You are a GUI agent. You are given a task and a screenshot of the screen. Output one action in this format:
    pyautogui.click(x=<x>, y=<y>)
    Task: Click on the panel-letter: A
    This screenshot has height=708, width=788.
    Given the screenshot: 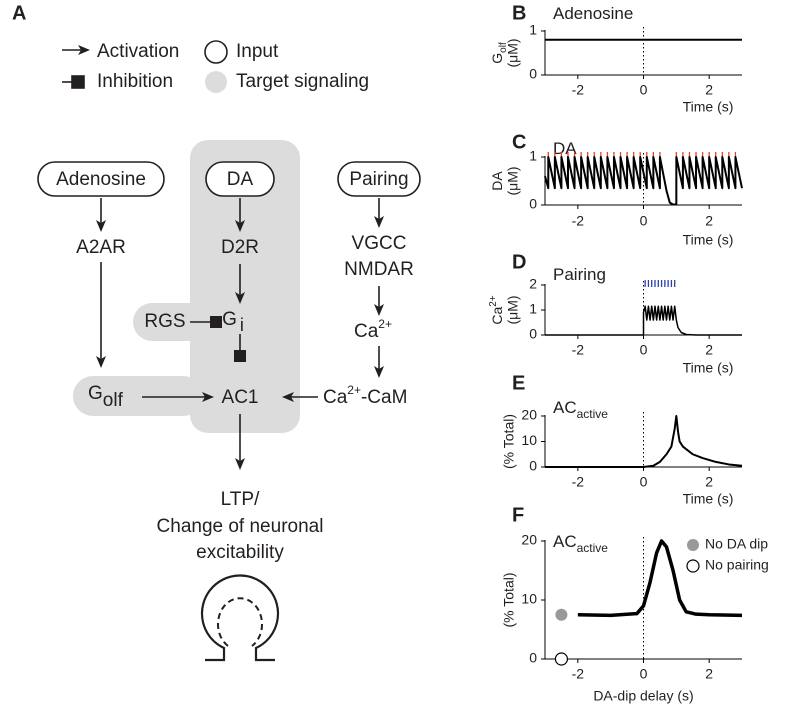 What is the action you would take?
    pyautogui.click(x=19, y=13)
    